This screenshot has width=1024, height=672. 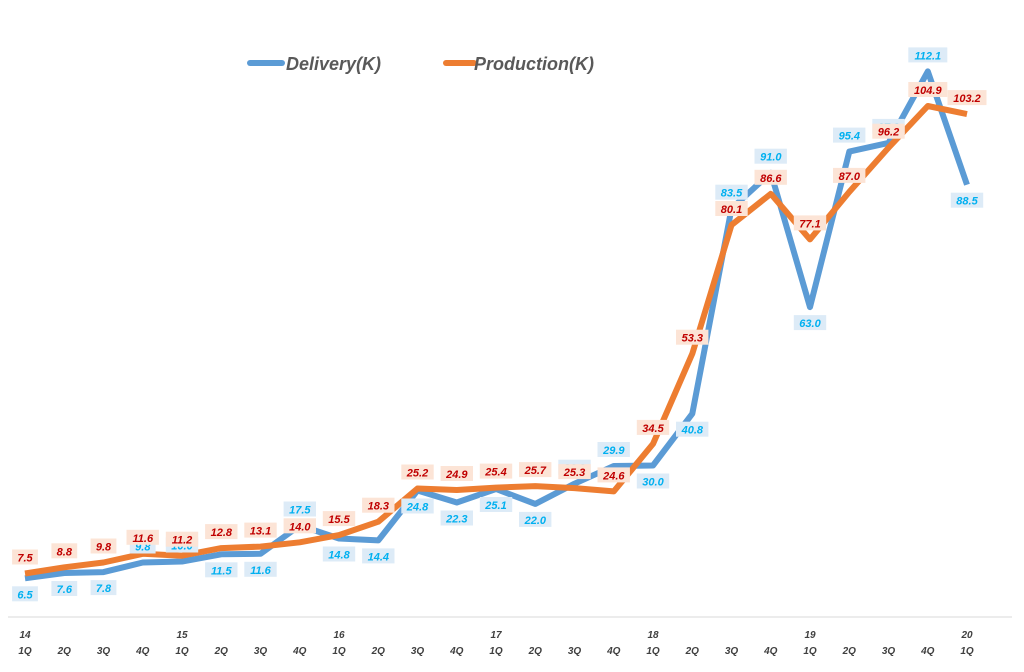 I want to click on x-tick-year-label: 18, so click(x=653, y=635).